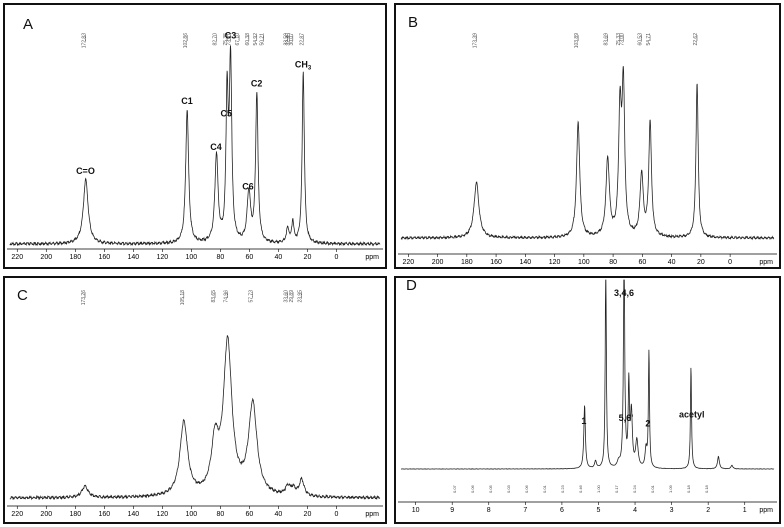 The height and width of the screenshot is (527, 784). Describe the element at coordinates (696, 39) in the screenshot. I see `peak-value-label: 22.62` at that location.